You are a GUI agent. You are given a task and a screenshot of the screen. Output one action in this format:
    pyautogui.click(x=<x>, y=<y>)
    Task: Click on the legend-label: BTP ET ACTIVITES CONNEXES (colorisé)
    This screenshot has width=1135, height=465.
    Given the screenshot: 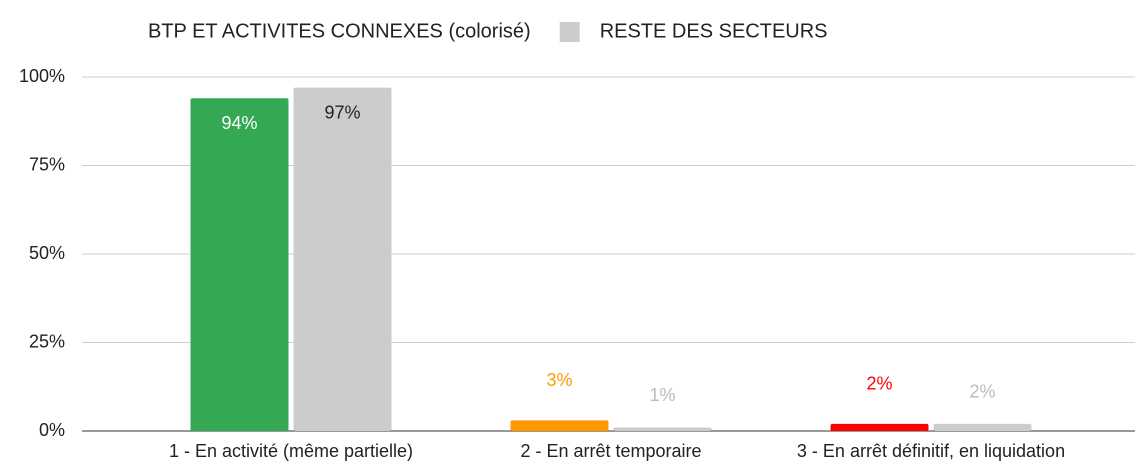 What is the action you would take?
    pyautogui.click(x=339, y=31)
    